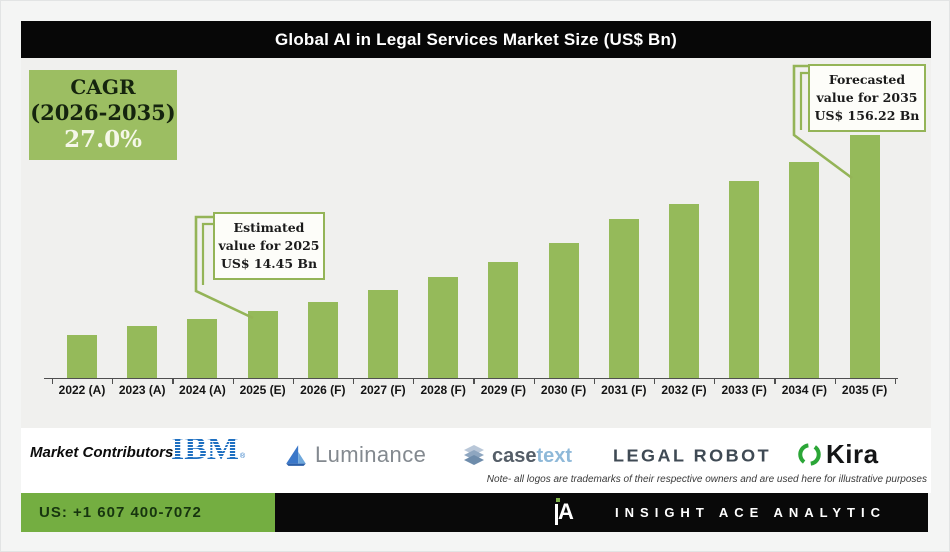 The image size is (950, 552). What do you see at coordinates (684, 291) in the screenshot?
I see `bar-2032` at bounding box center [684, 291].